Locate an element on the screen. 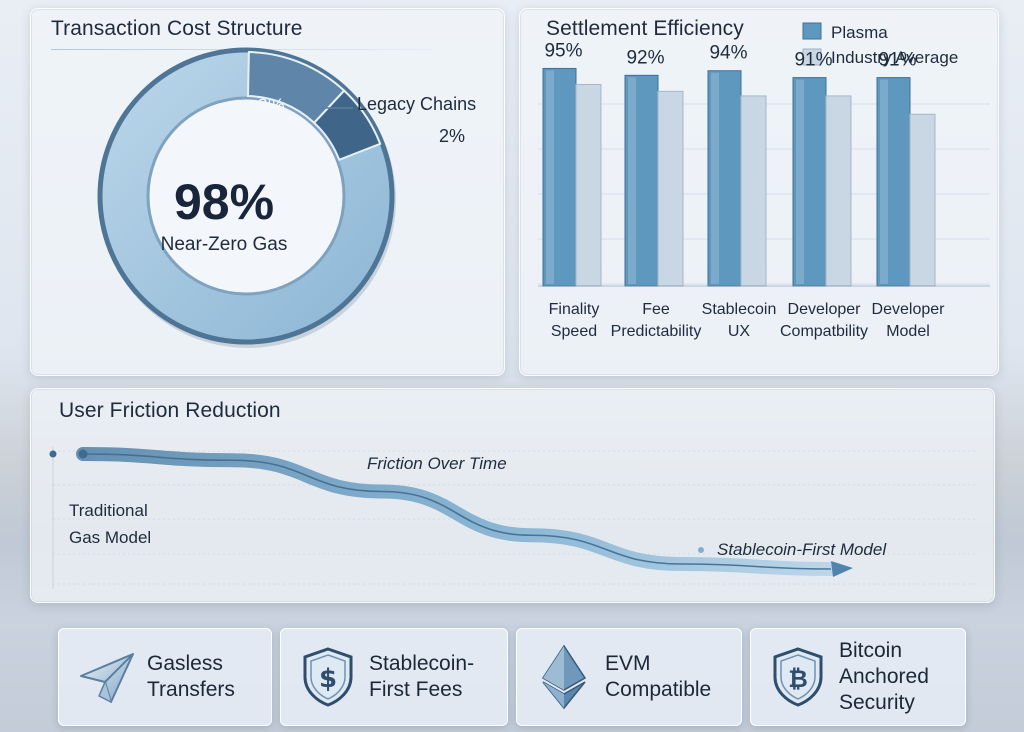 This screenshot has width=1024, height=732. legend-label-industry: Industry Average is located at coordinates (894, 57).